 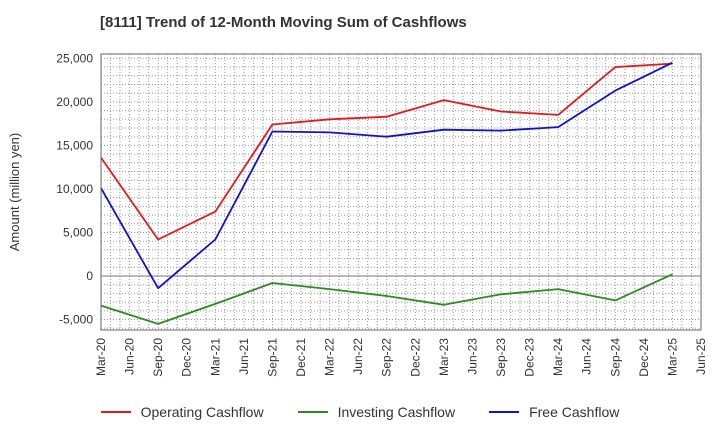 I want to click on x-tick-label: Sep-20, so click(x=158, y=357).